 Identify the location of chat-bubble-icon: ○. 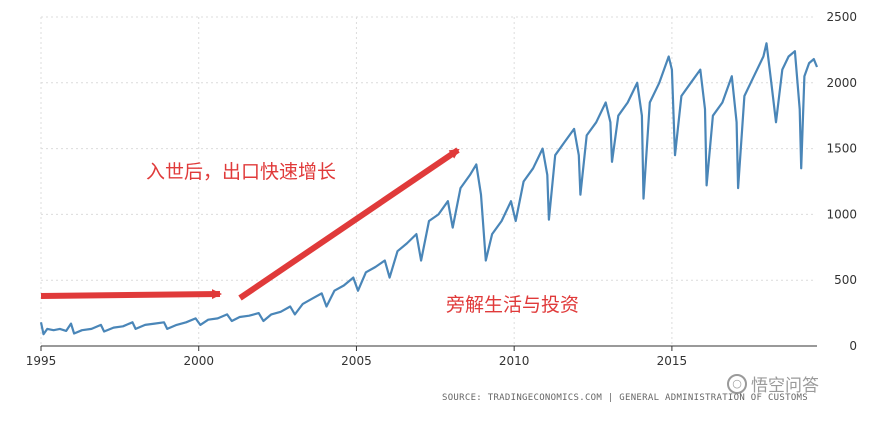
(737, 383).